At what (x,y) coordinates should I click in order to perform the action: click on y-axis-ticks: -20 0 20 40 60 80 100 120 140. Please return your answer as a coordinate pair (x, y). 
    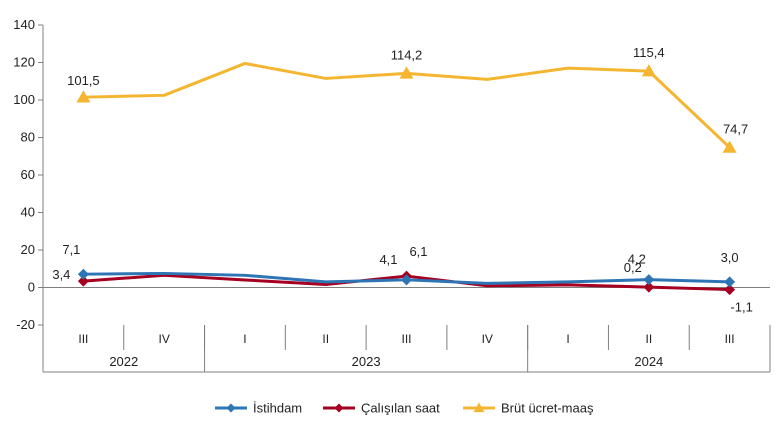
    Looking at the image, I should click on (28, 174).